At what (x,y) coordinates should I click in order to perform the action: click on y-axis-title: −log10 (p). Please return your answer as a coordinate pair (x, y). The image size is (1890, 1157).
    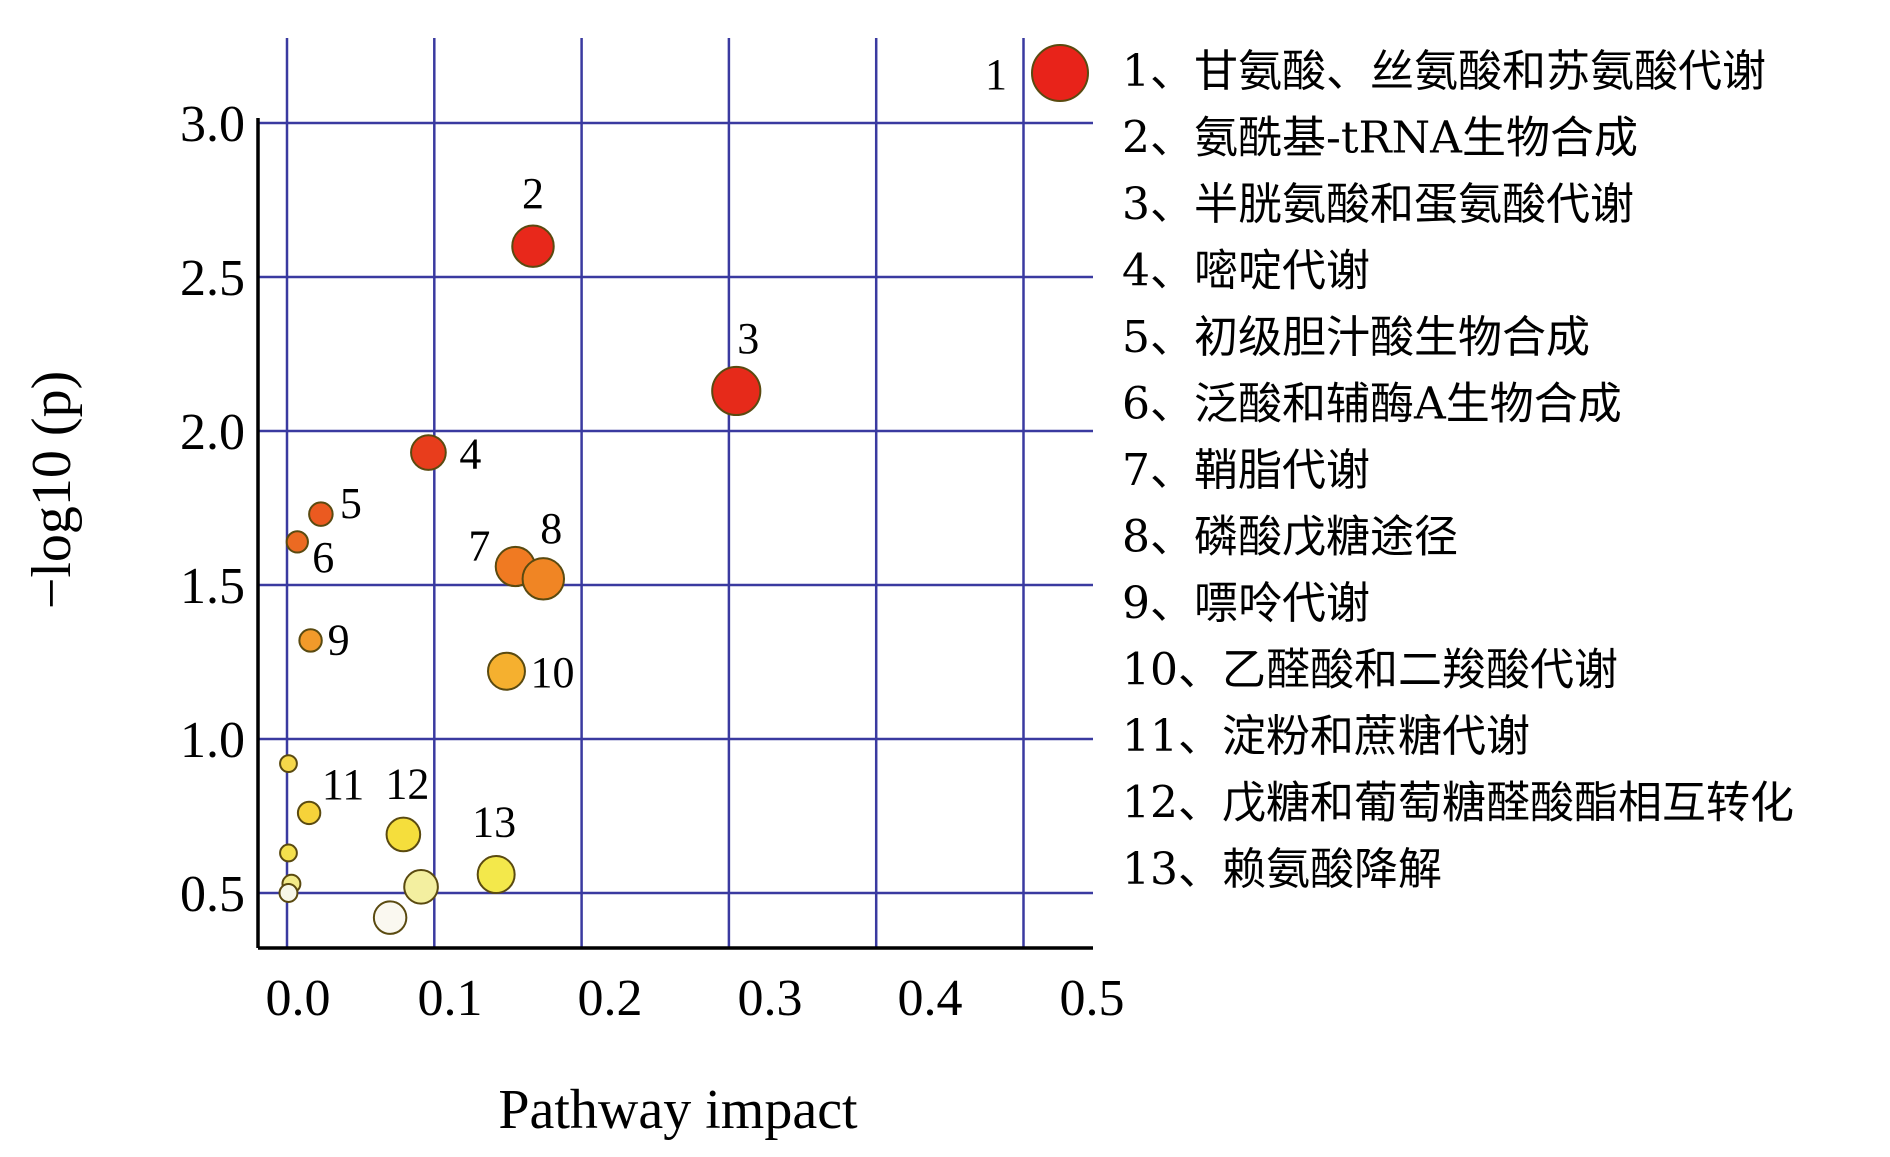
    Looking at the image, I should click on (52, 490).